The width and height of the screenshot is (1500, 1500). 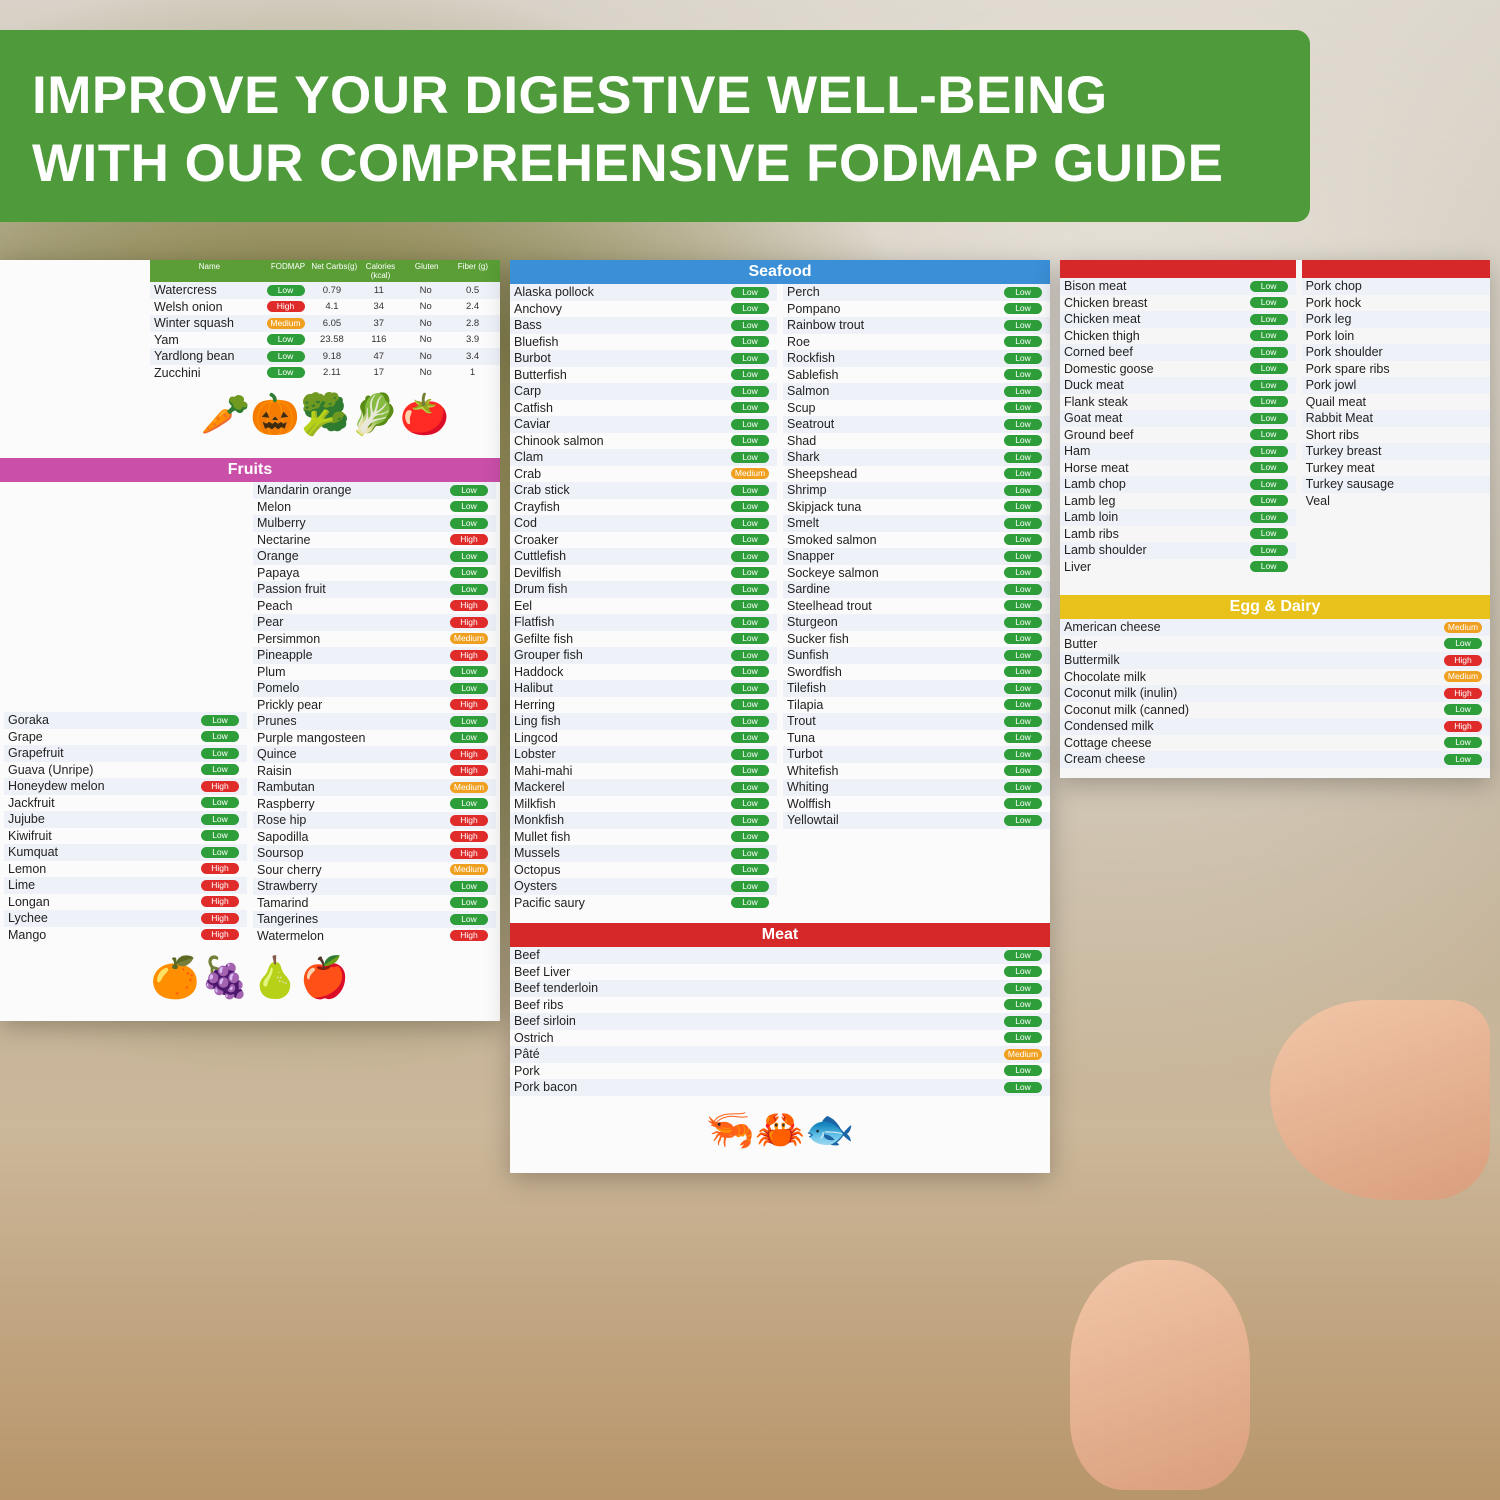 I want to click on list-item: Octopus Low, so click(x=643, y=870).